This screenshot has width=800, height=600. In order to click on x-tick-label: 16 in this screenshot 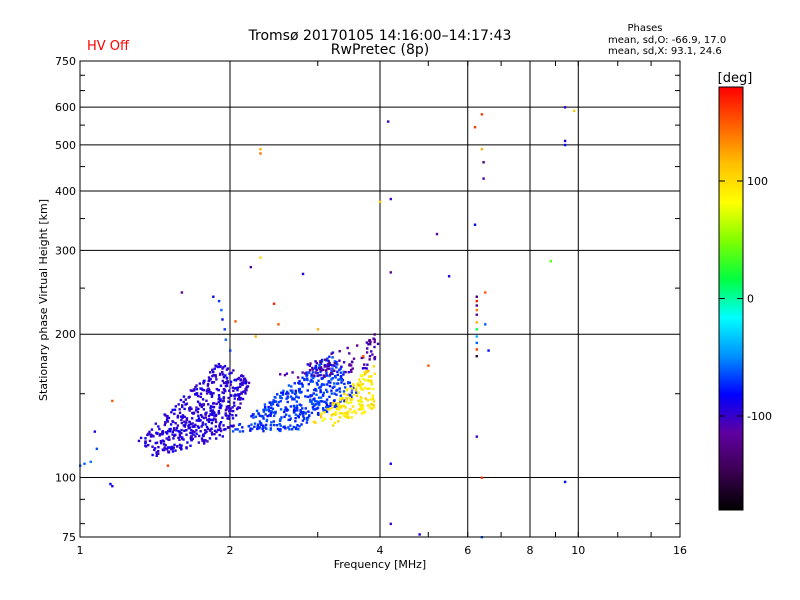, I will do `click(680, 550)`.